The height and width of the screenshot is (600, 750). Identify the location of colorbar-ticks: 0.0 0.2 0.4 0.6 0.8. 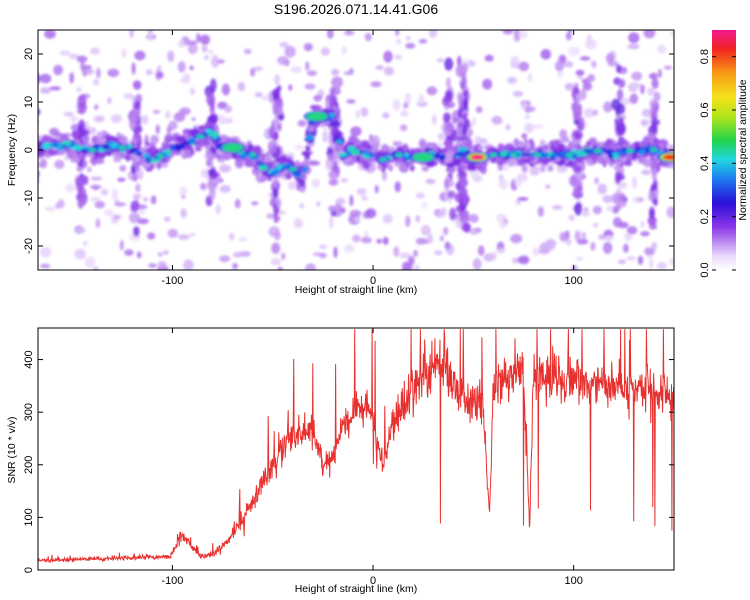
(717, 163).